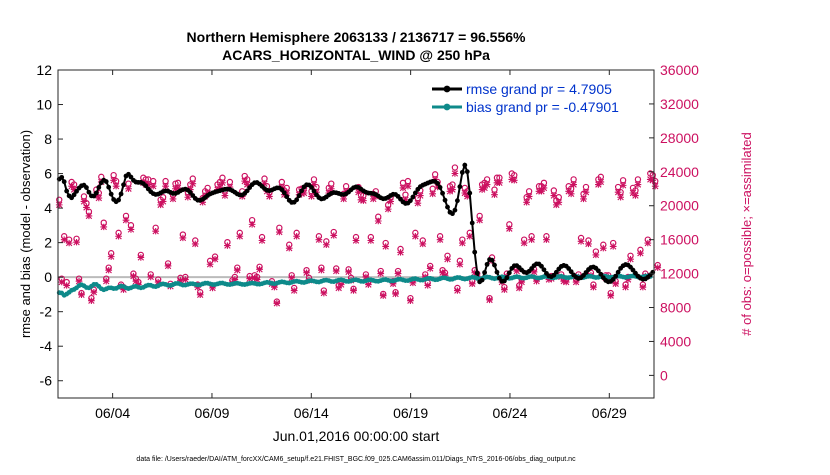  What do you see at coordinates (509, 413) in the screenshot?
I see `x-tick-label: 06/24` at bounding box center [509, 413].